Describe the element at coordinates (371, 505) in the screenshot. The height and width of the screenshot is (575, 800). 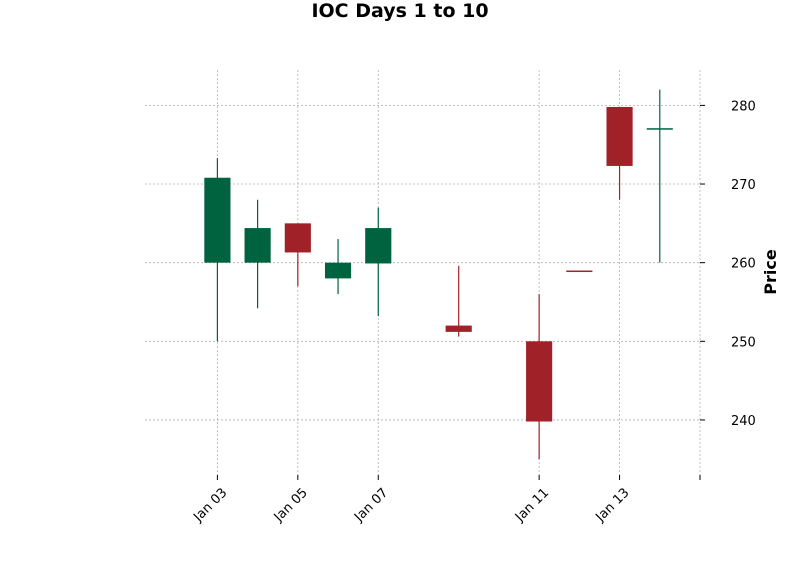
I see `x-tick-label: Jan 07` at that location.